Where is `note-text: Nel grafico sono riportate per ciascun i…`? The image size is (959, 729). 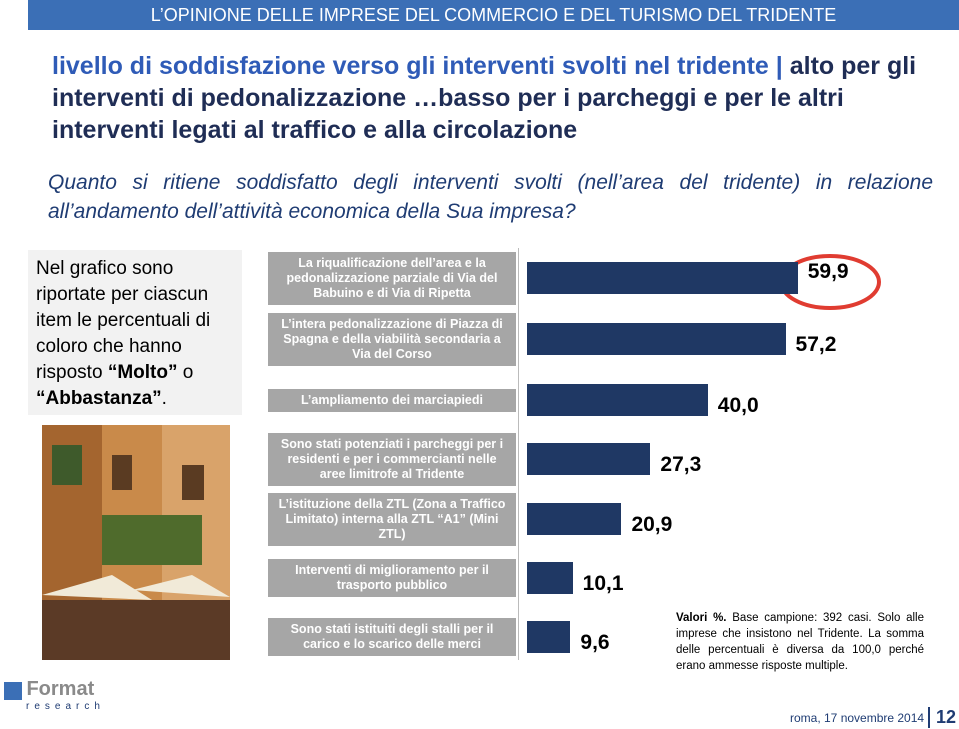 note-text: Nel grafico sono riportate per ciascun i… is located at coordinates (123, 320).